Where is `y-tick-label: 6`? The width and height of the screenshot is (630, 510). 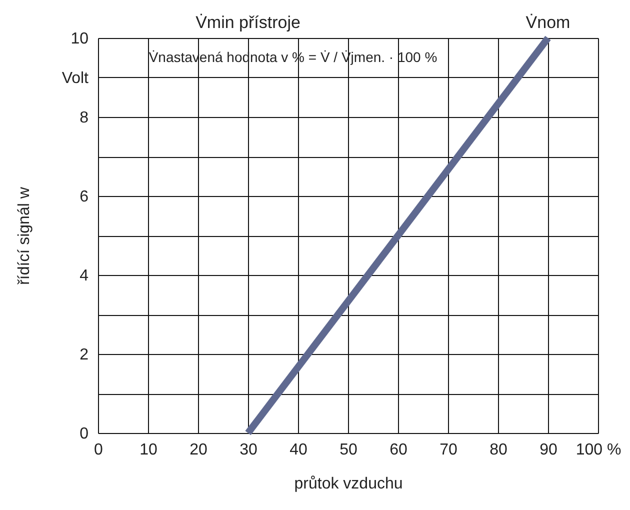
y-tick-label: 6 is located at coordinates (84, 197).